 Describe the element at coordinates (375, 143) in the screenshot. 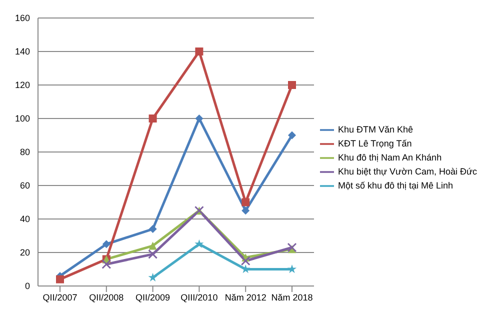

I see `legend-label: KĐT Lê Trọng Tấn` at that location.